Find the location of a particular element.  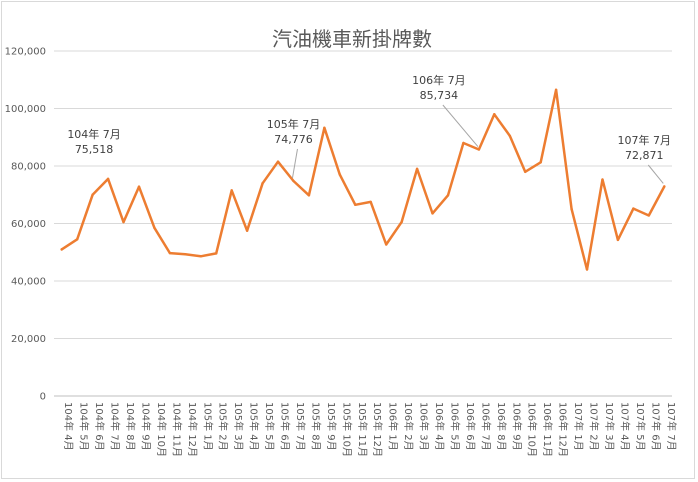

y-tick-label: 60,000 is located at coordinates (28, 224).